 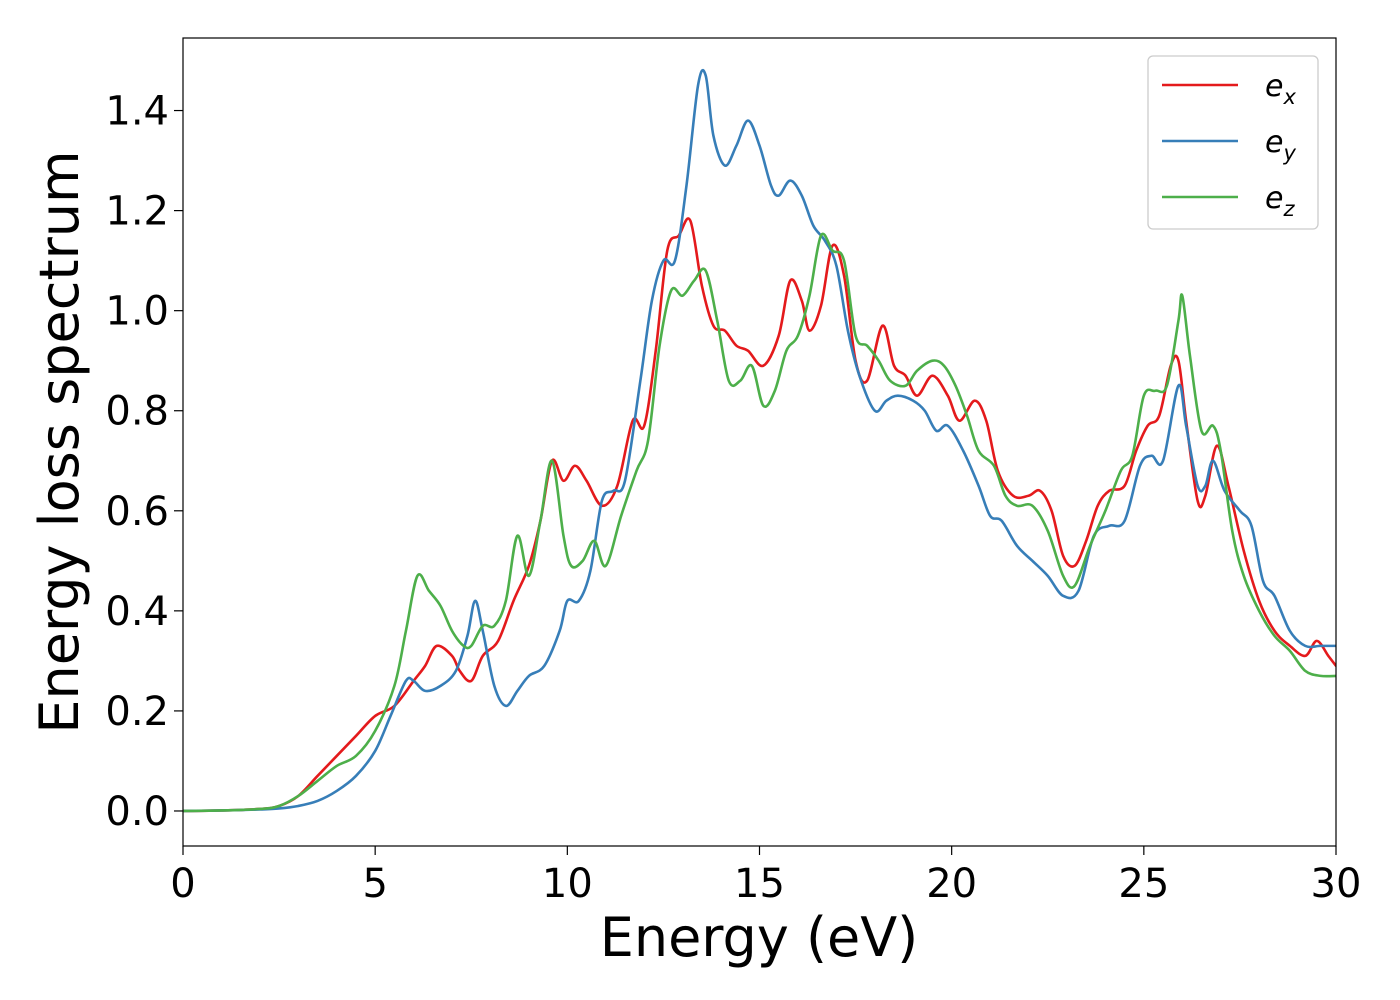 What do you see at coordinates (137, 512) in the screenshot?
I see `y-tick-label: 0.6` at bounding box center [137, 512].